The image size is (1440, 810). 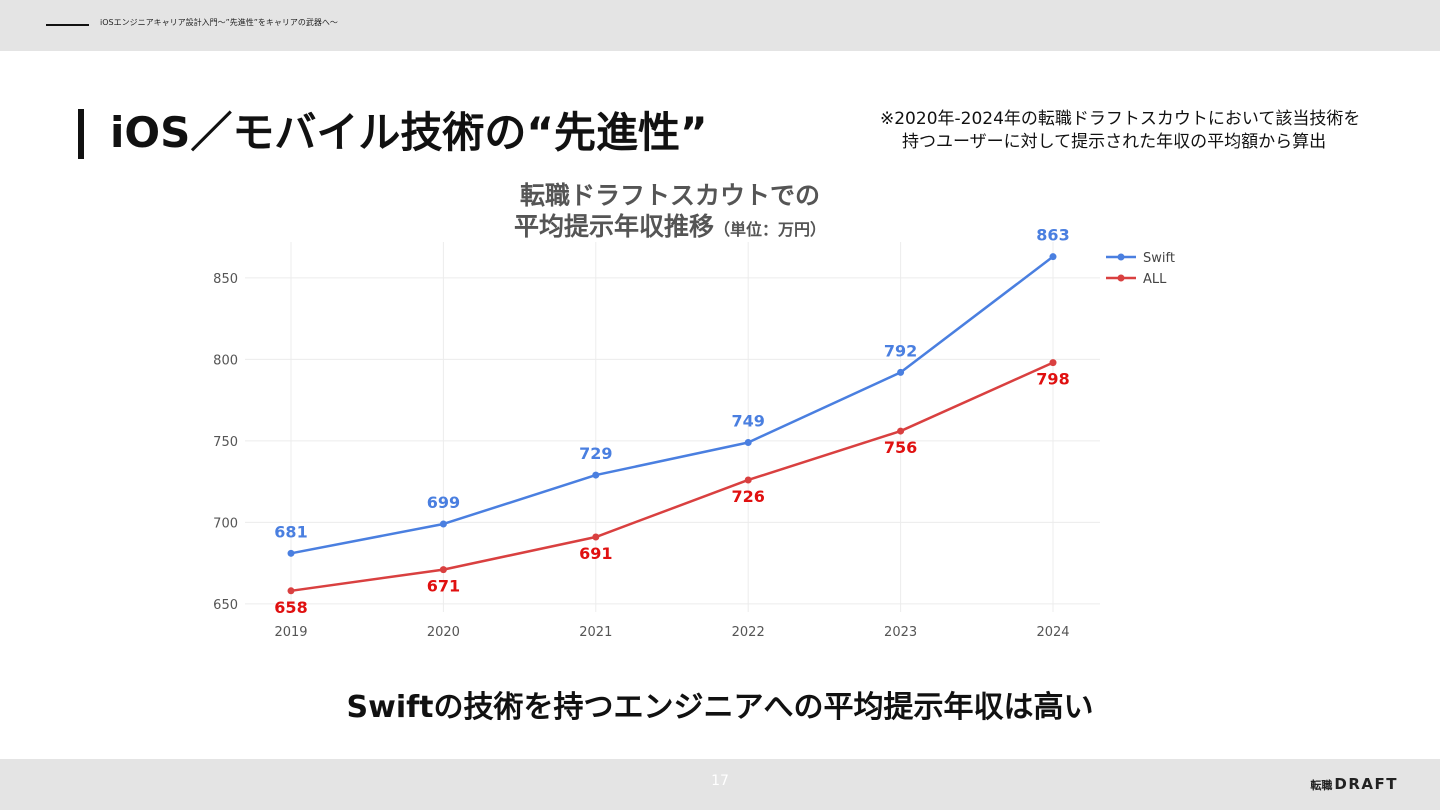 I want to click on note-line-2: 持つユーザーに対して提示された年収の平均額から算出, so click(x=1114, y=142).